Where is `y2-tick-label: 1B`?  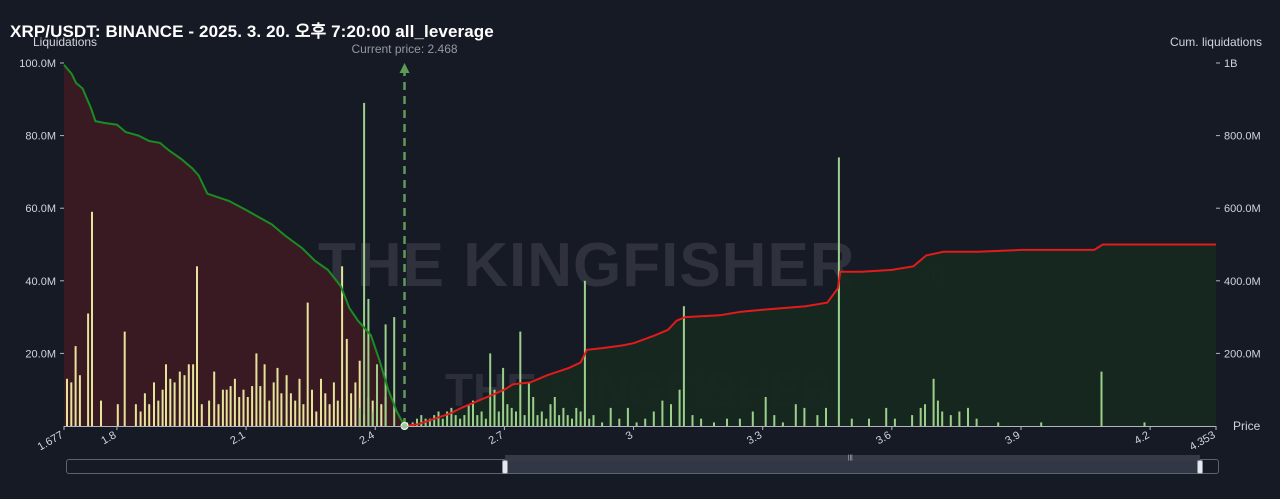 y2-tick-label: 1B is located at coordinates (1230, 64).